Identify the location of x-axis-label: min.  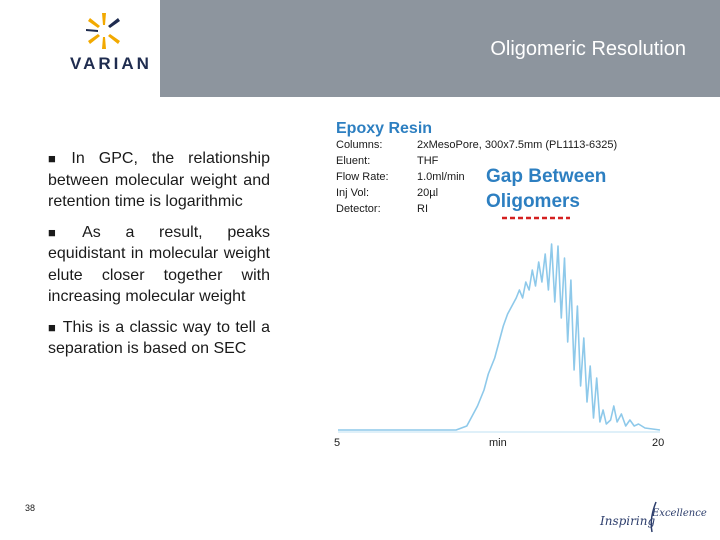
(498, 443).